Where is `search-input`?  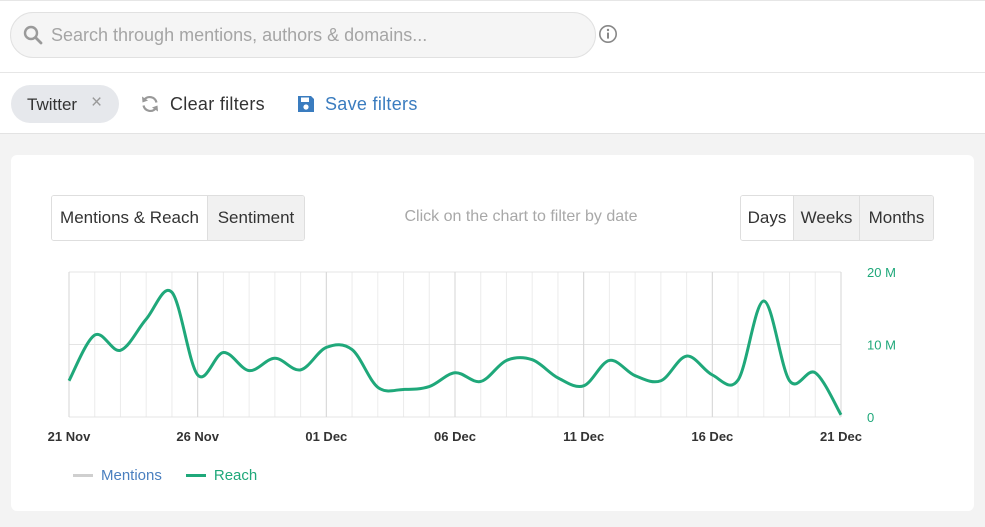 search-input is located at coordinates (316, 35).